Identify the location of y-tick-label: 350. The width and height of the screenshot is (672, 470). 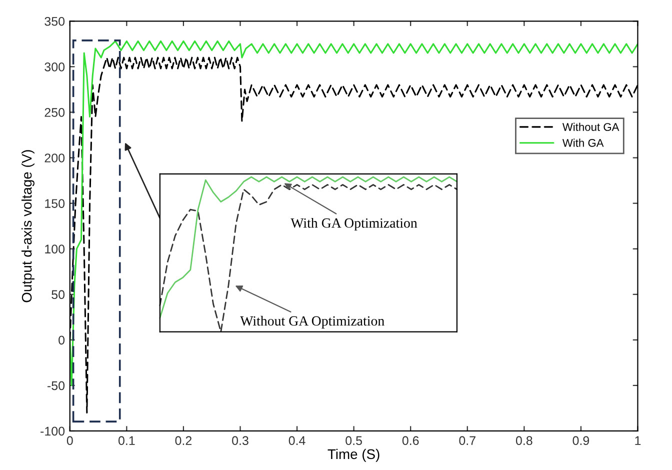
(54, 21).